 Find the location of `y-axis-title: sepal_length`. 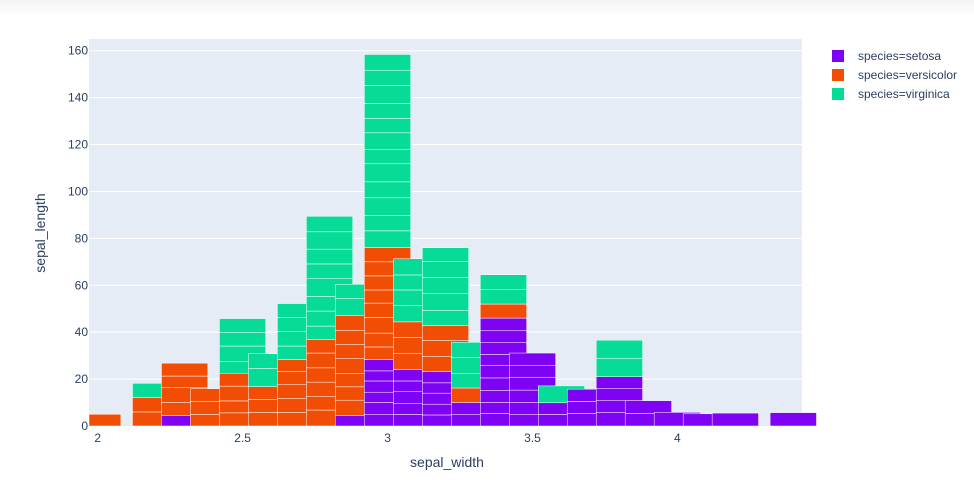

y-axis-title: sepal_length is located at coordinates (40, 232).